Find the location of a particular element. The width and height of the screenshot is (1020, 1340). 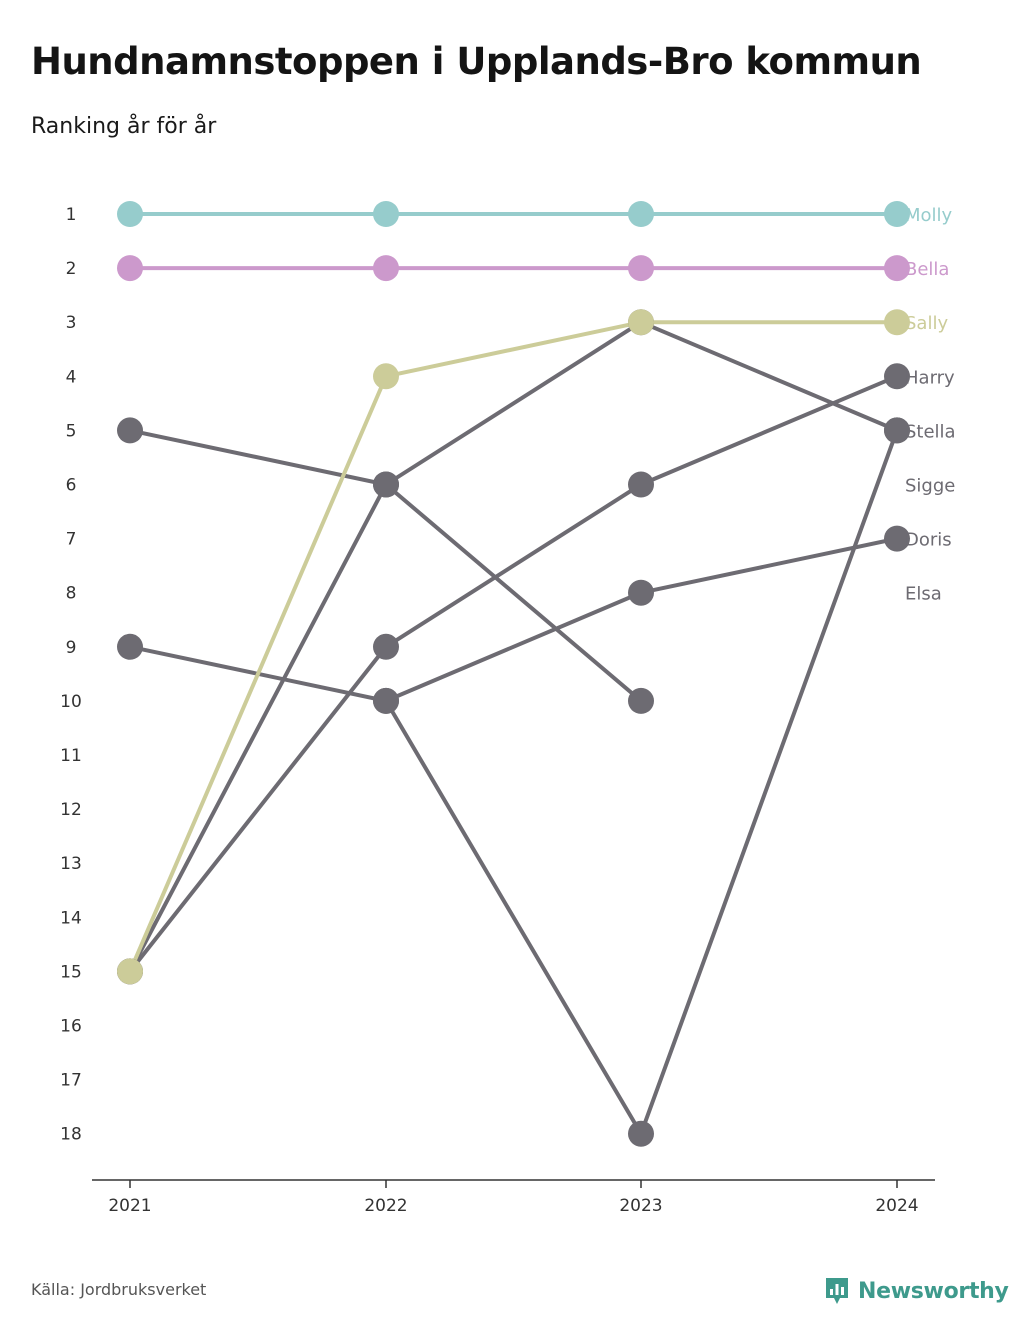

y-tick-label-9: 9 is located at coordinates (71, 648).